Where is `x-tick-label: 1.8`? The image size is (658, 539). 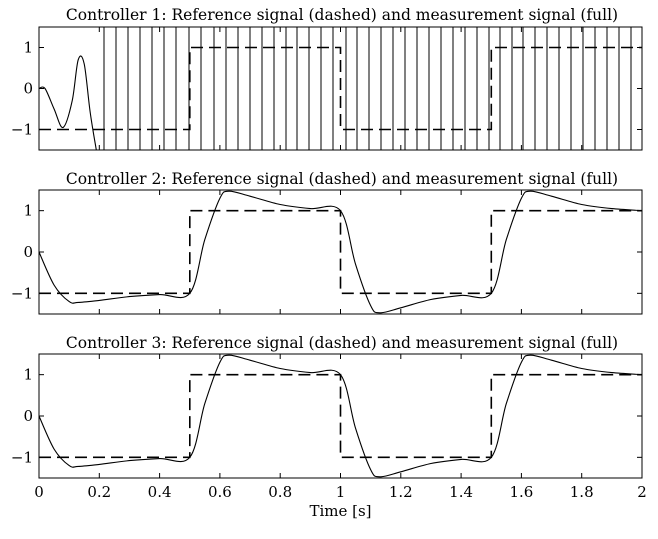 x-tick-label: 1.8 is located at coordinates (582, 492).